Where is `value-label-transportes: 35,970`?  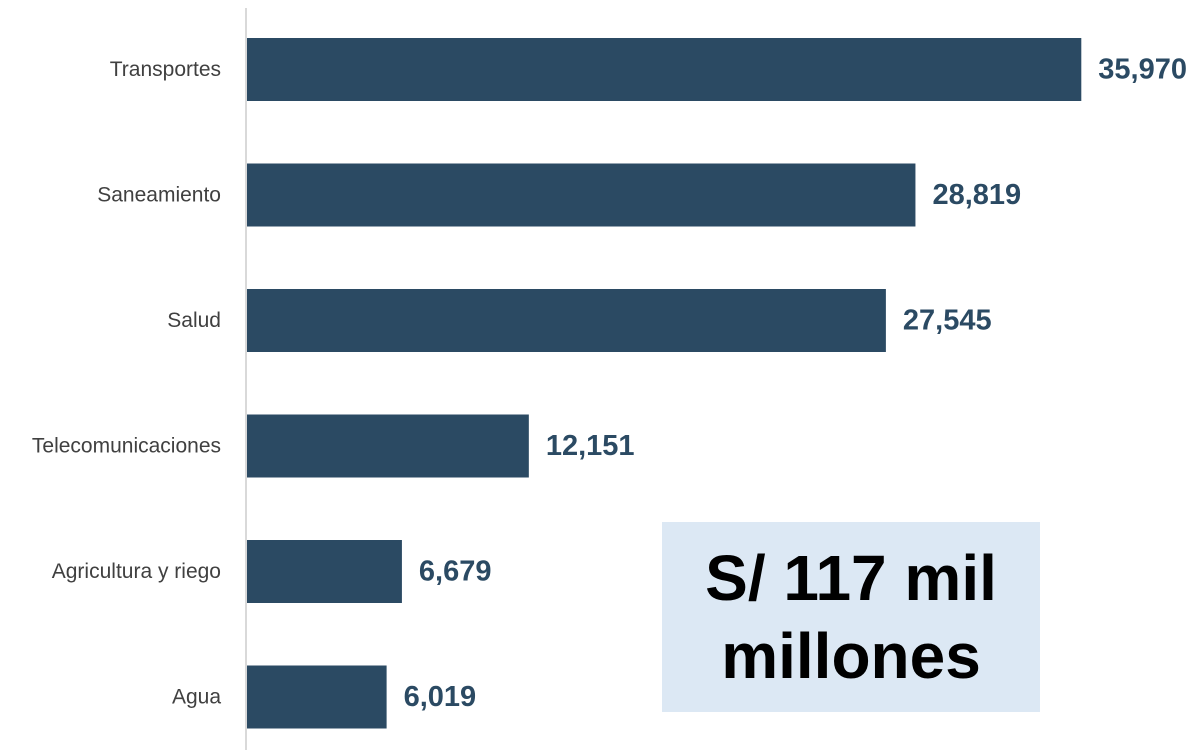
value-label-transportes: 35,970 is located at coordinates (1142, 70).